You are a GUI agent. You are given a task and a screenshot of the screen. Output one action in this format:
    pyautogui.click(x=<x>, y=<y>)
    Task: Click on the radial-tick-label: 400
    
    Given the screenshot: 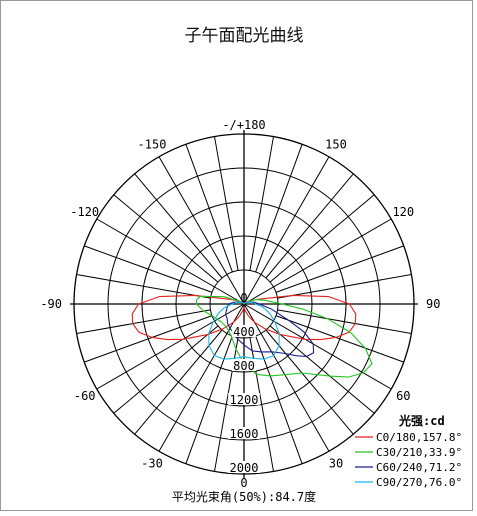 What is the action you would take?
    pyautogui.click(x=244, y=332)
    